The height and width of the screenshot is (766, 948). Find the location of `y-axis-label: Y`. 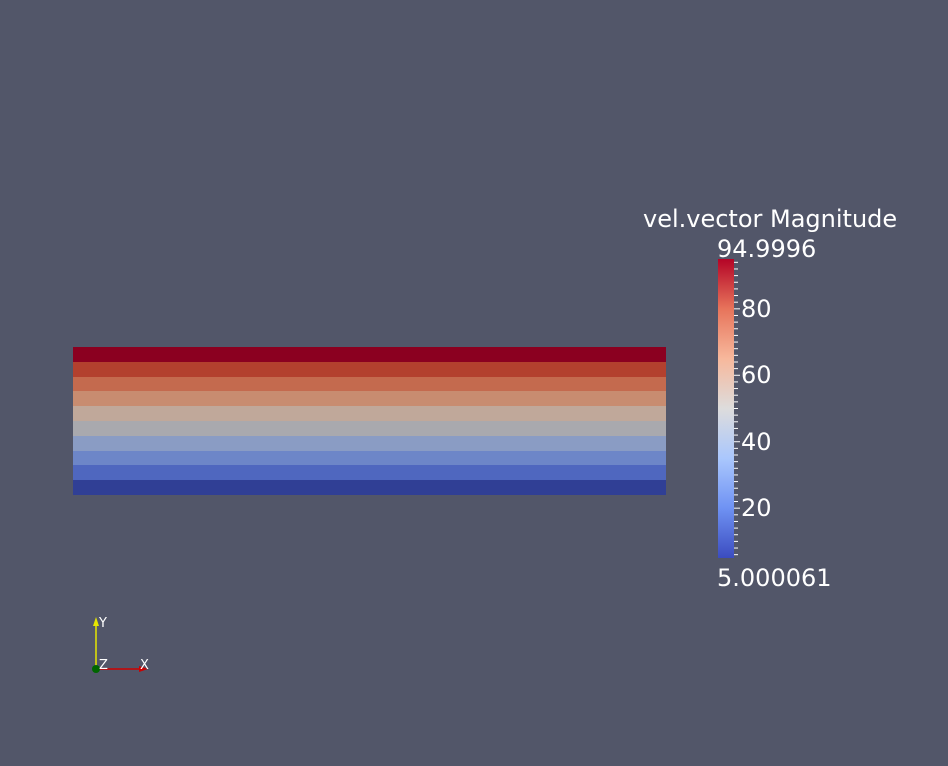

y-axis-label: Y is located at coordinates (102, 623).